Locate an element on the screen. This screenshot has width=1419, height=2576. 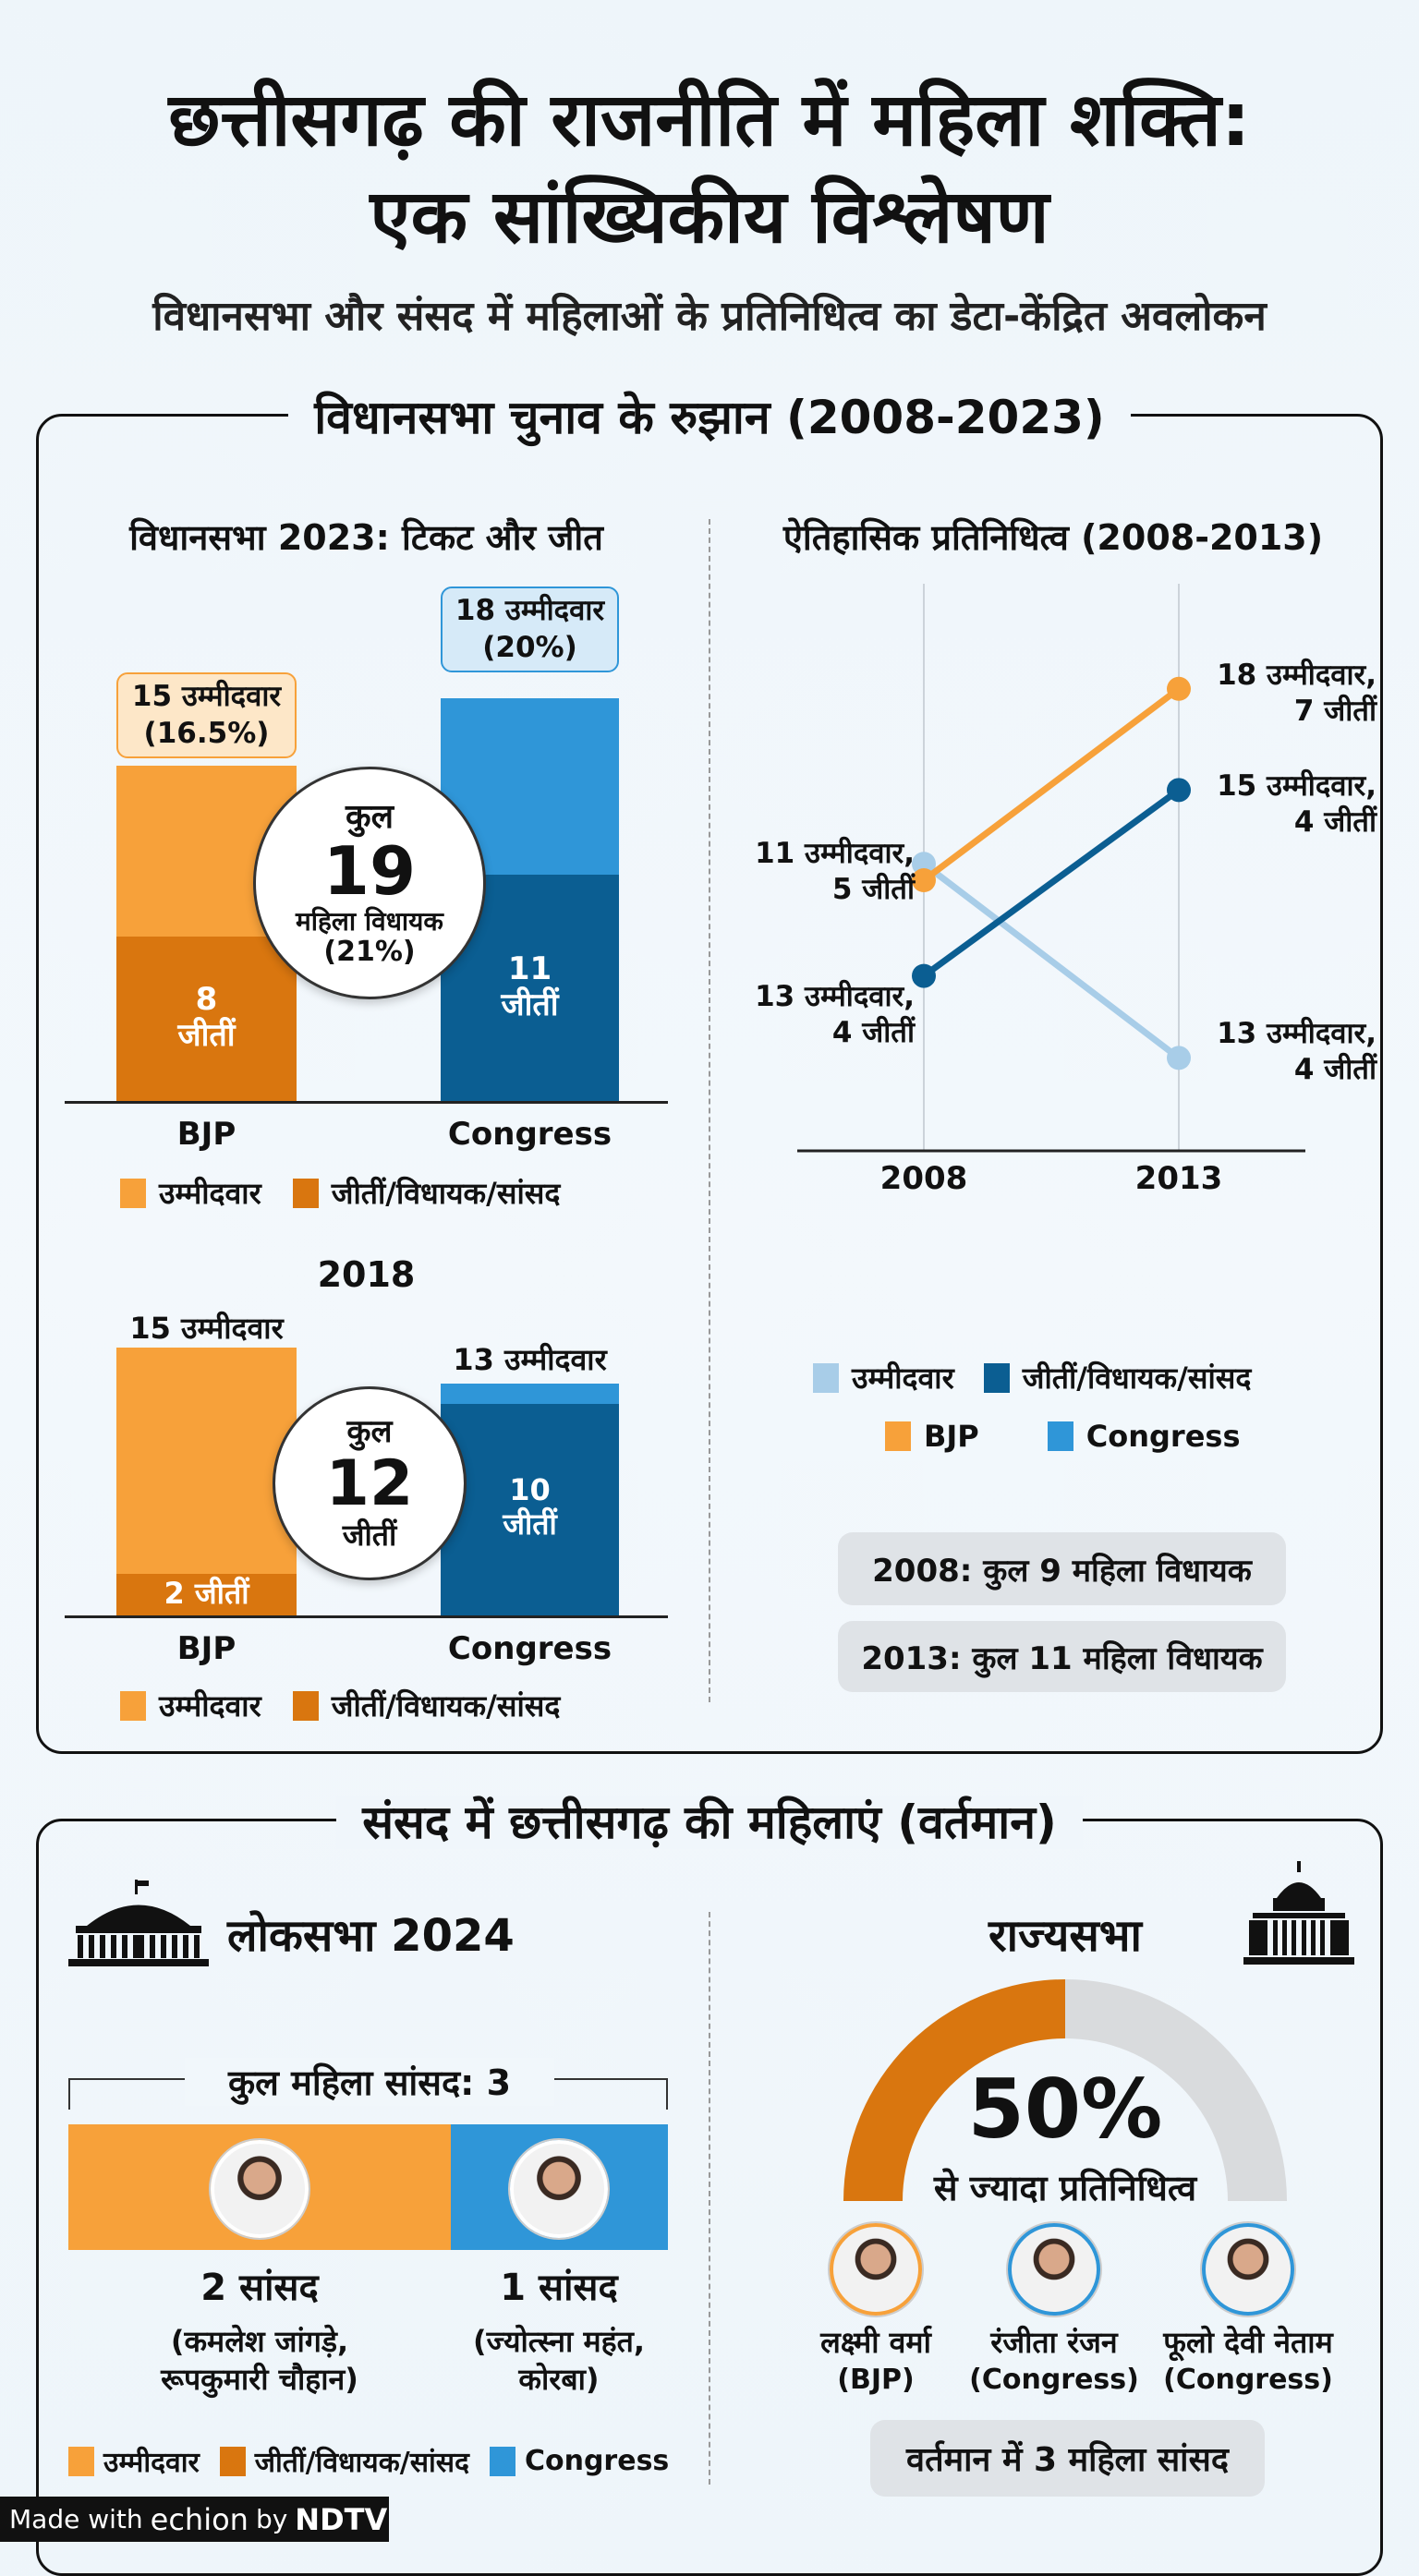
win-label-line: 8 is located at coordinates (206, 1000).